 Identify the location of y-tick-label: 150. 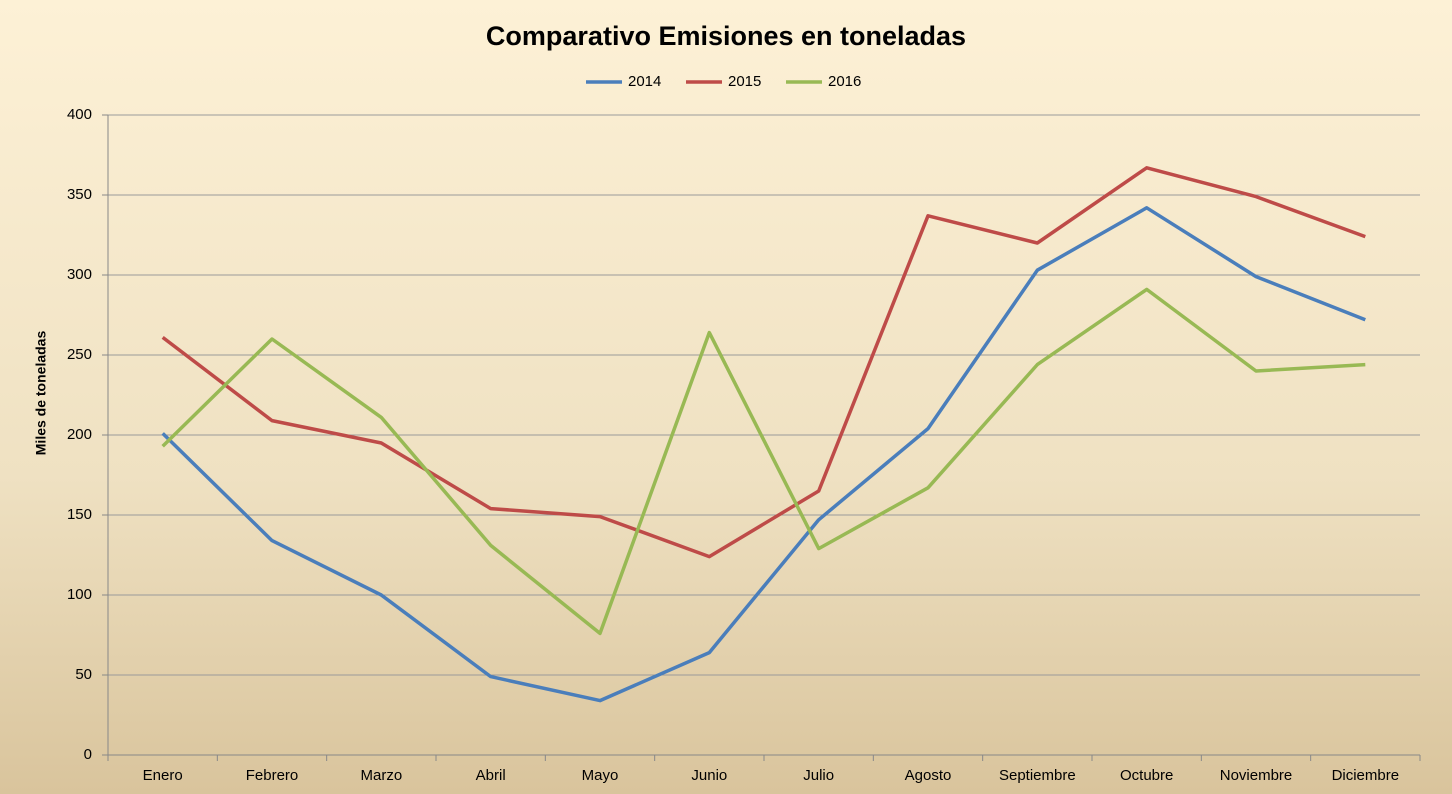
(79, 514).